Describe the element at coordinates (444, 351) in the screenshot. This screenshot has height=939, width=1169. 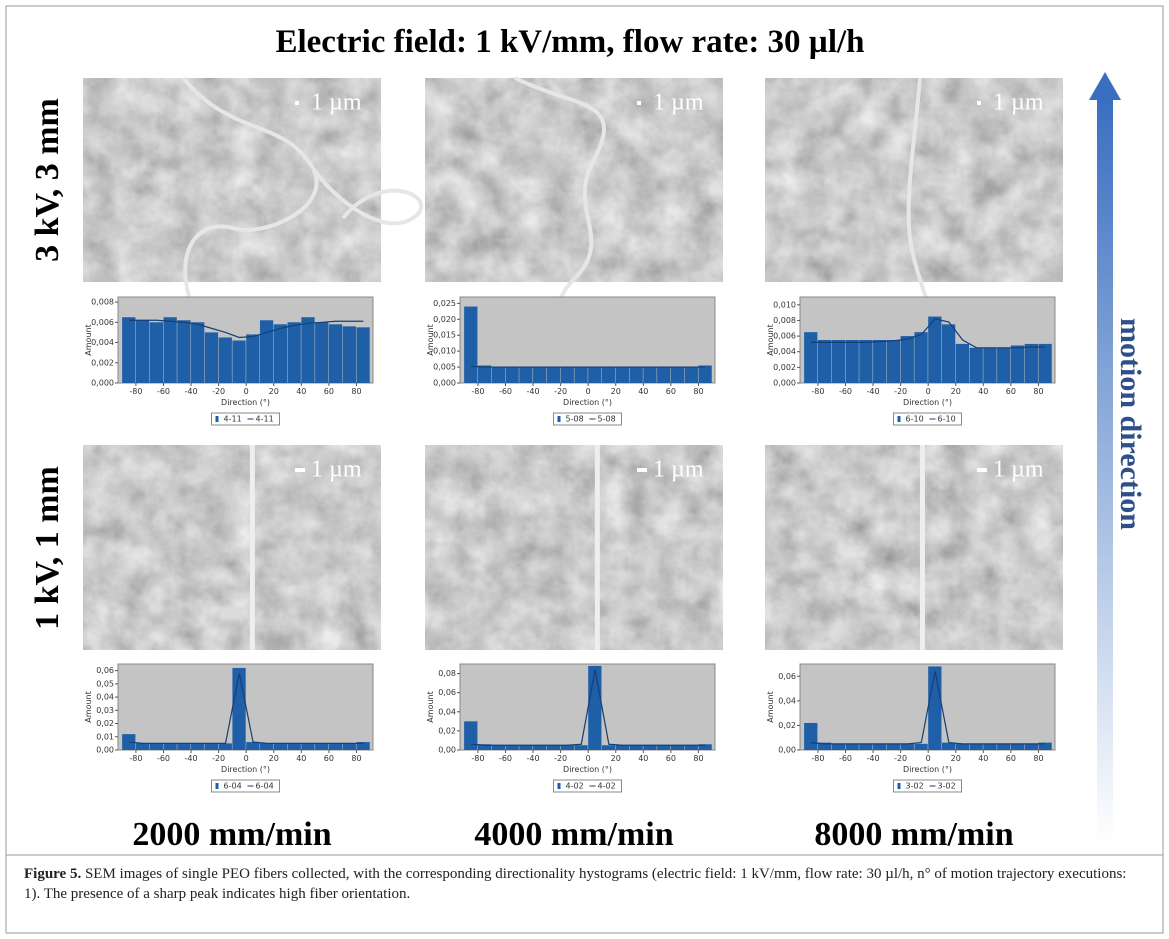
I see `y-tick-label: 0,010` at that location.